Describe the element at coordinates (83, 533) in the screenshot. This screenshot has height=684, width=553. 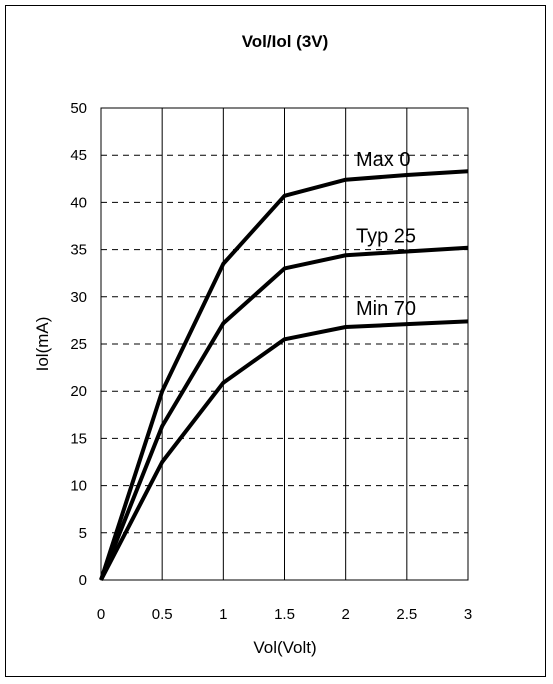
I see `y-tick-label: 5` at that location.